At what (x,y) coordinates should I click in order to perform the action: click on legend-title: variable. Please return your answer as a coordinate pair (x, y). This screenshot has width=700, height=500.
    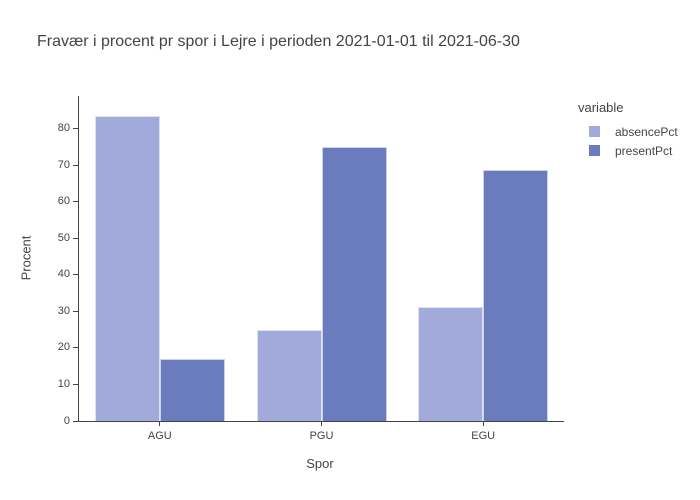
    Looking at the image, I should click on (601, 107).